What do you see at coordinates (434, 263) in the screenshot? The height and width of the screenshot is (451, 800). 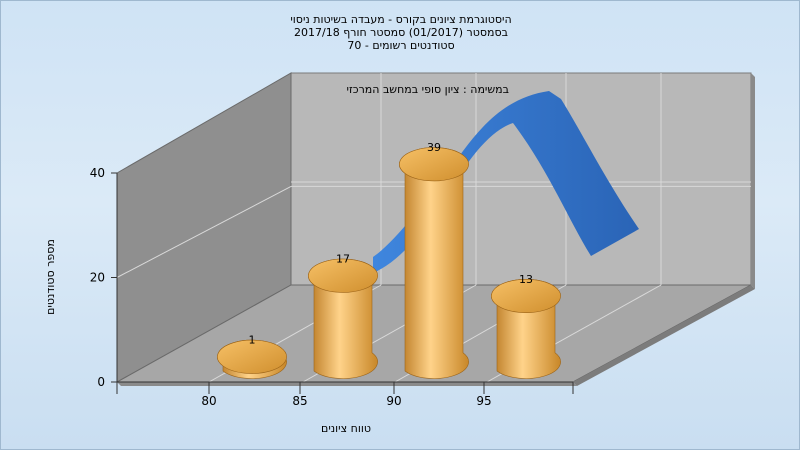 I see `bar-body` at bounding box center [434, 263].